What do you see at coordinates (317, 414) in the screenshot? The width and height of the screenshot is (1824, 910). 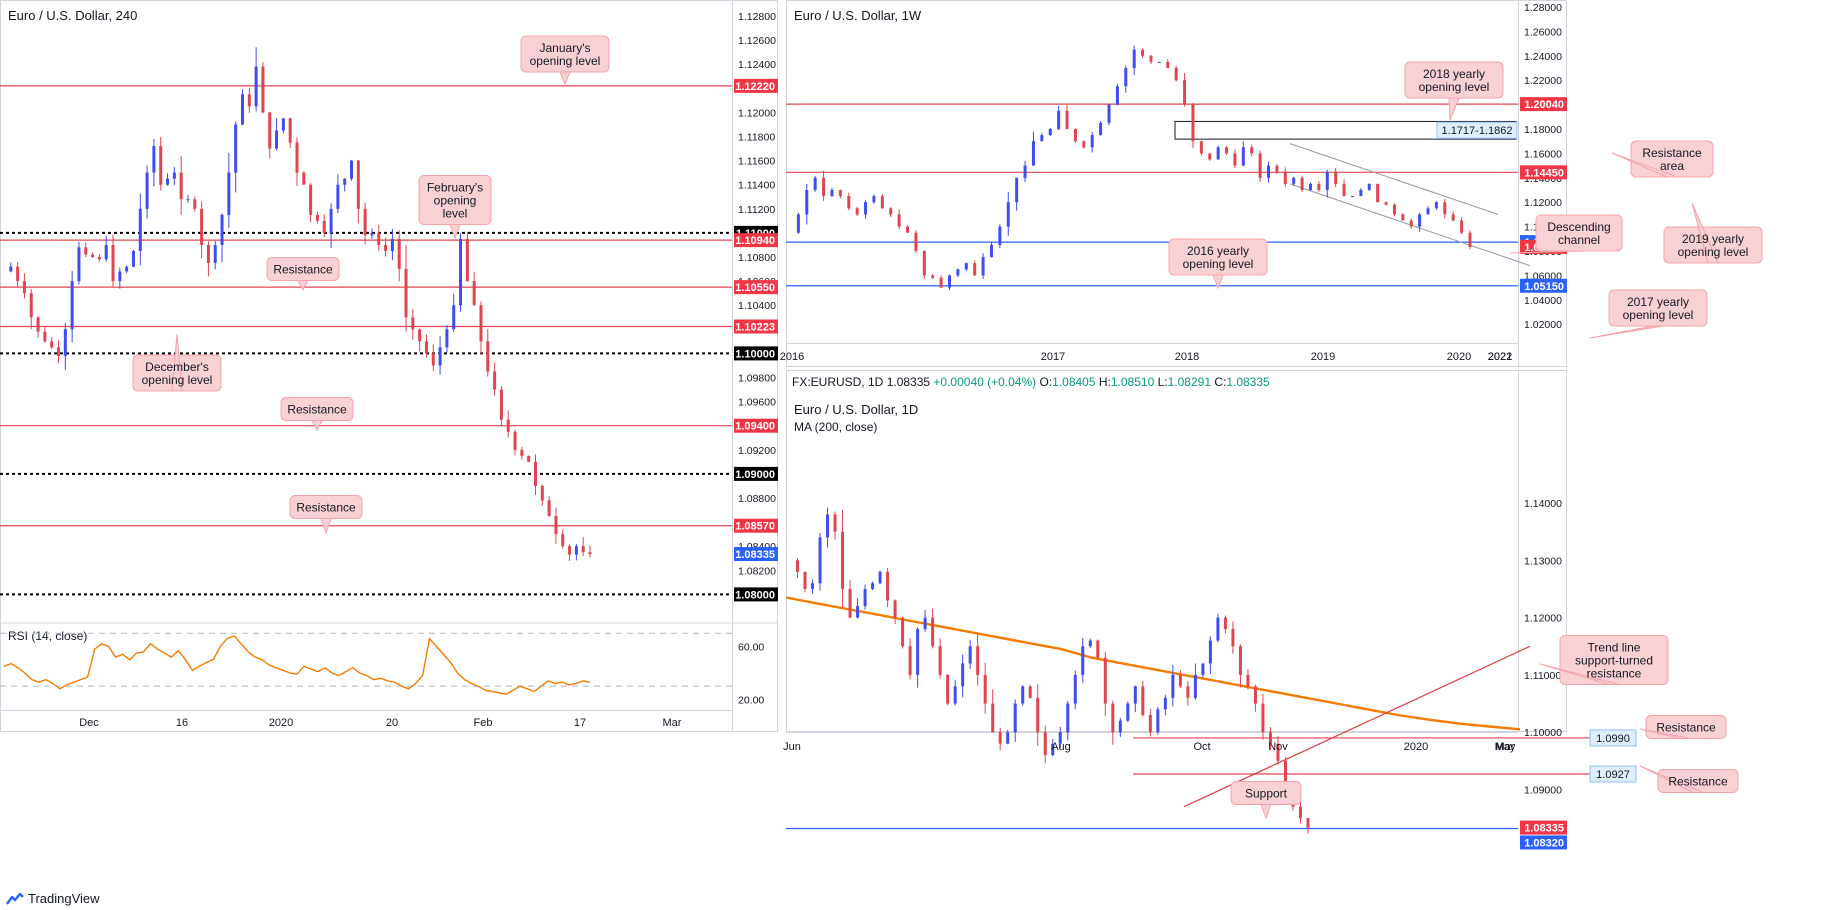 I see `h4-callout-resistance-2: Resistance` at bounding box center [317, 414].